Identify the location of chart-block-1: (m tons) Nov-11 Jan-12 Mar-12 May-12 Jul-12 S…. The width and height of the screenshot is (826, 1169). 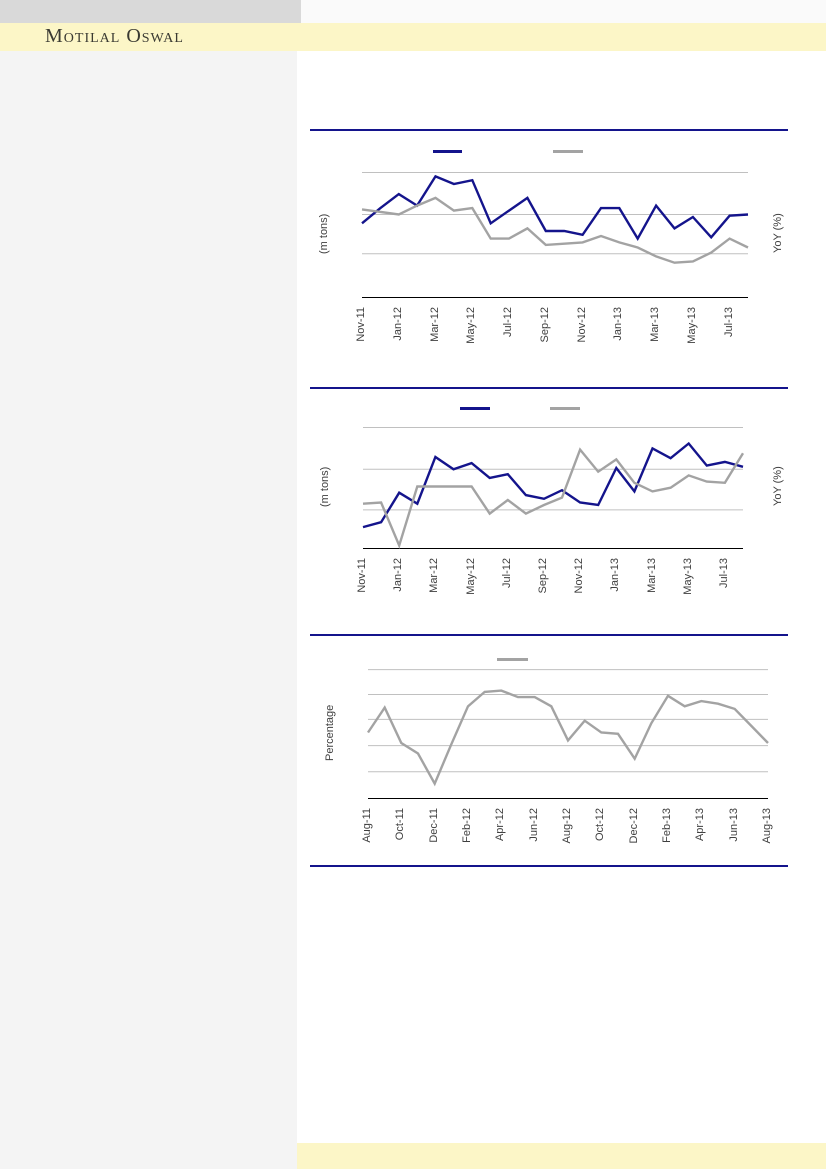
(549, 258).